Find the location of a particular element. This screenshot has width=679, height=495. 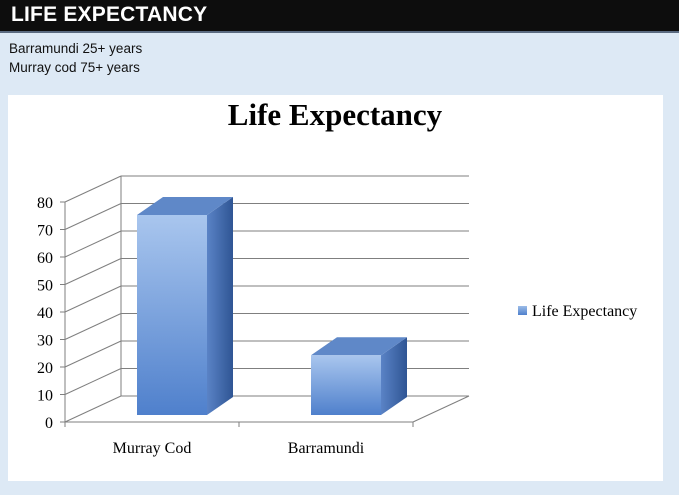

x-tick-label: Murray Cod is located at coordinates (152, 448).